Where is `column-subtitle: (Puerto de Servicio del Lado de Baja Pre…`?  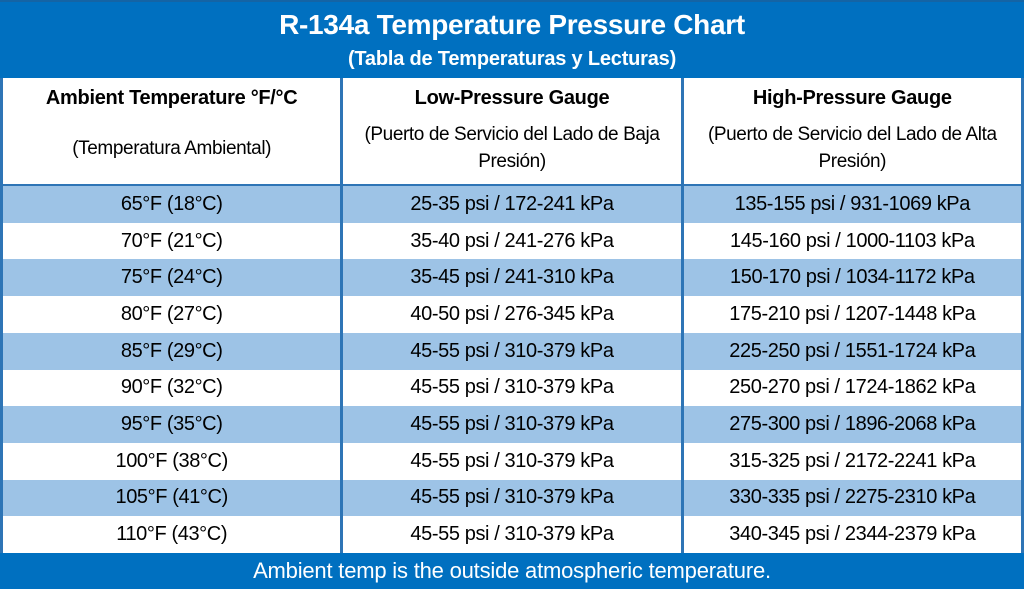
column-subtitle: (Puerto de Servicio del Lado de Baja Pre… is located at coordinates (512, 148).